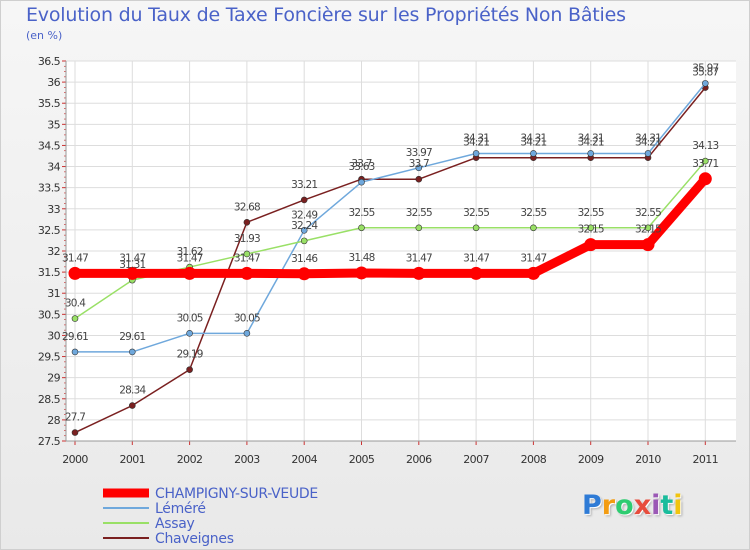  I want to click on y-tick-label: 29.5, so click(49, 357).